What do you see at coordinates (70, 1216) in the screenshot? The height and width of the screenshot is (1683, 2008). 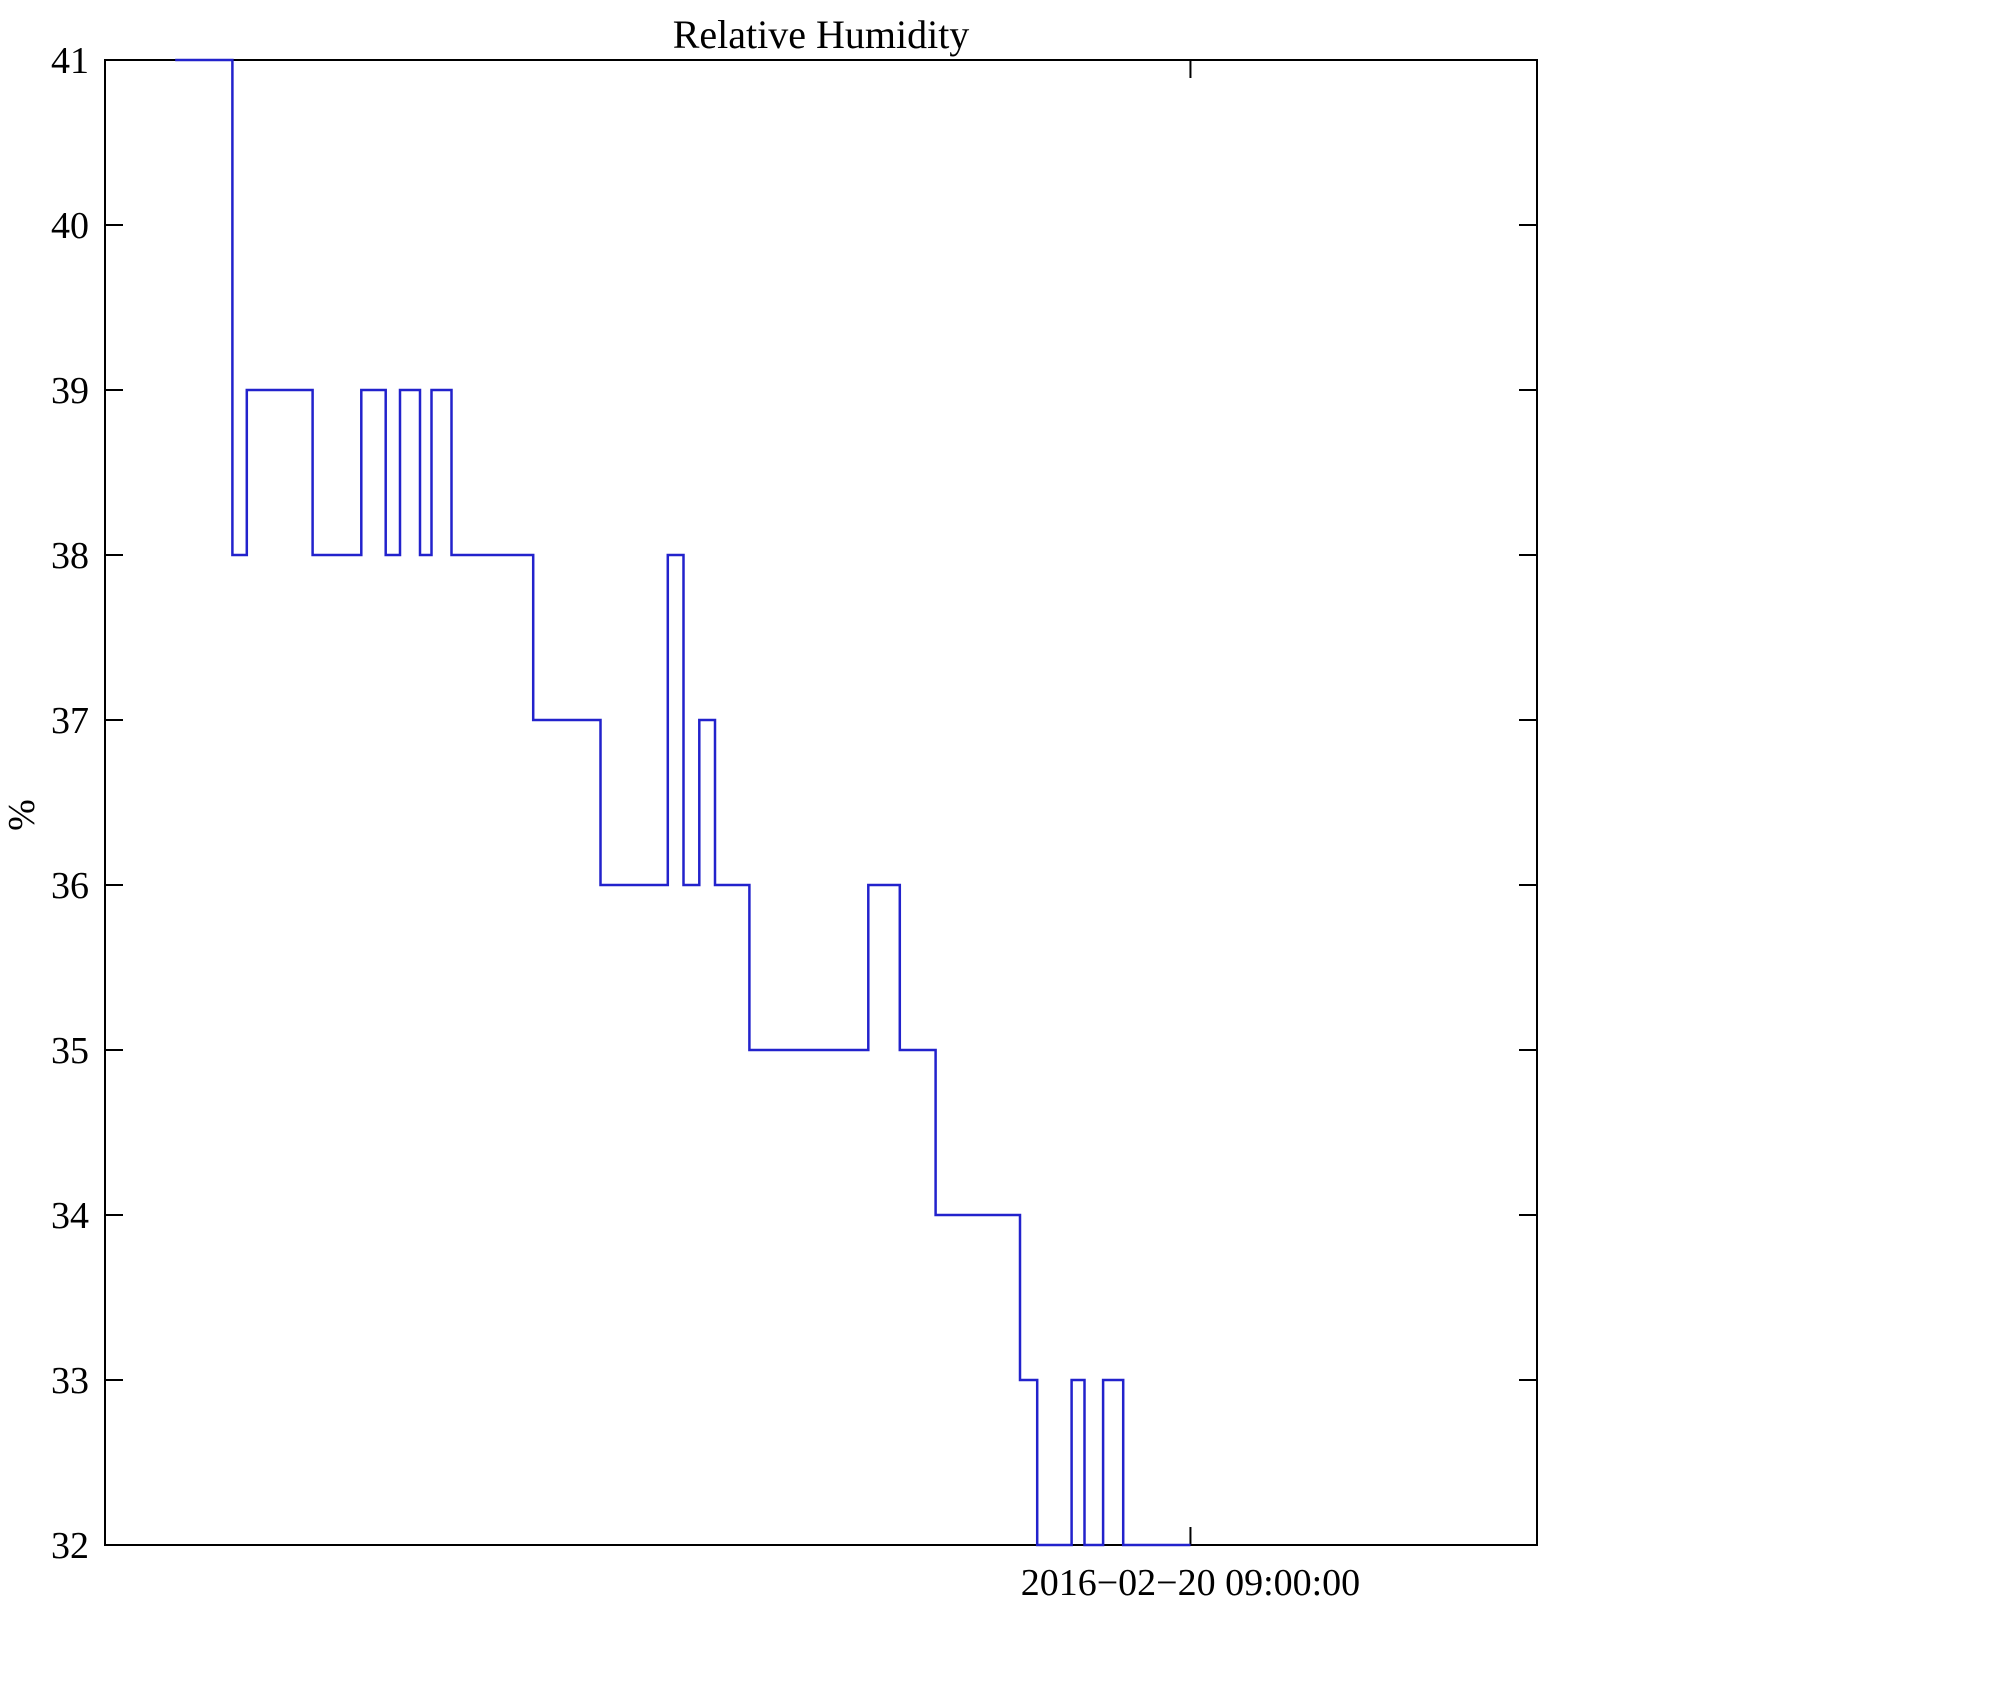 I see `y-tick-label: 34` at bounding box center [70, 1216].